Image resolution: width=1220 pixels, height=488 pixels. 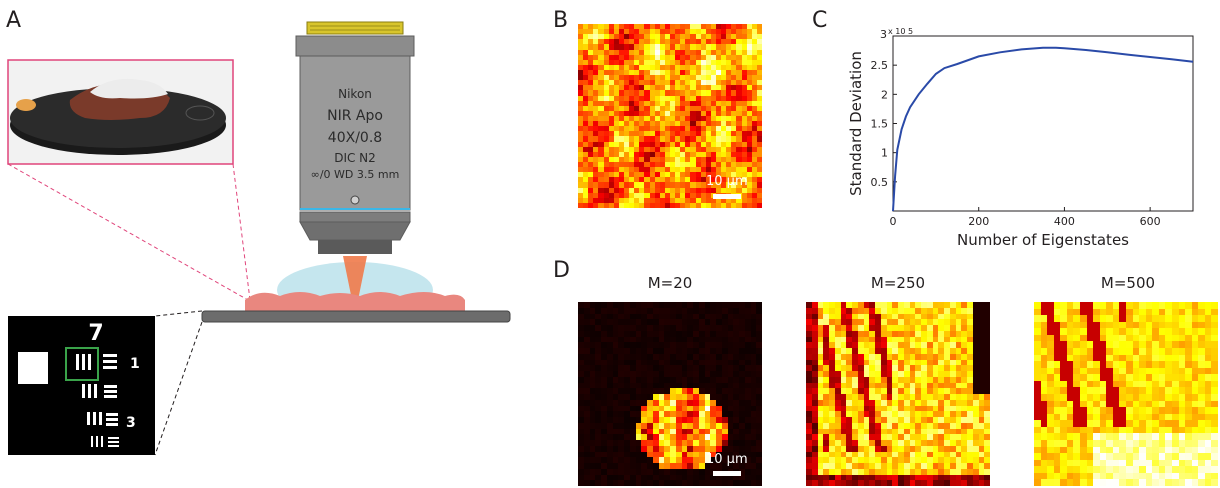 I want to click on y-top-label: 3, so click(x=883, y=34).